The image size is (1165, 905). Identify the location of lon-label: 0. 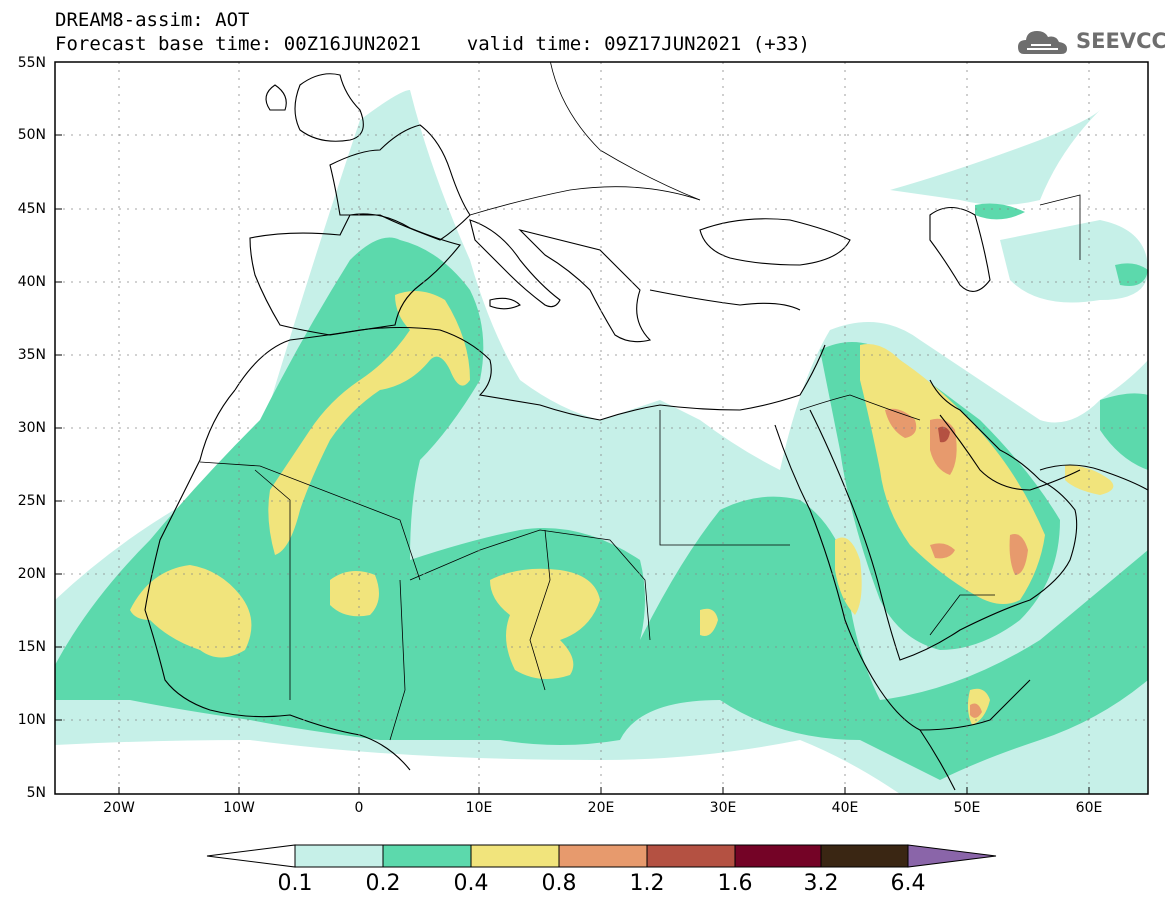
(359, 808).